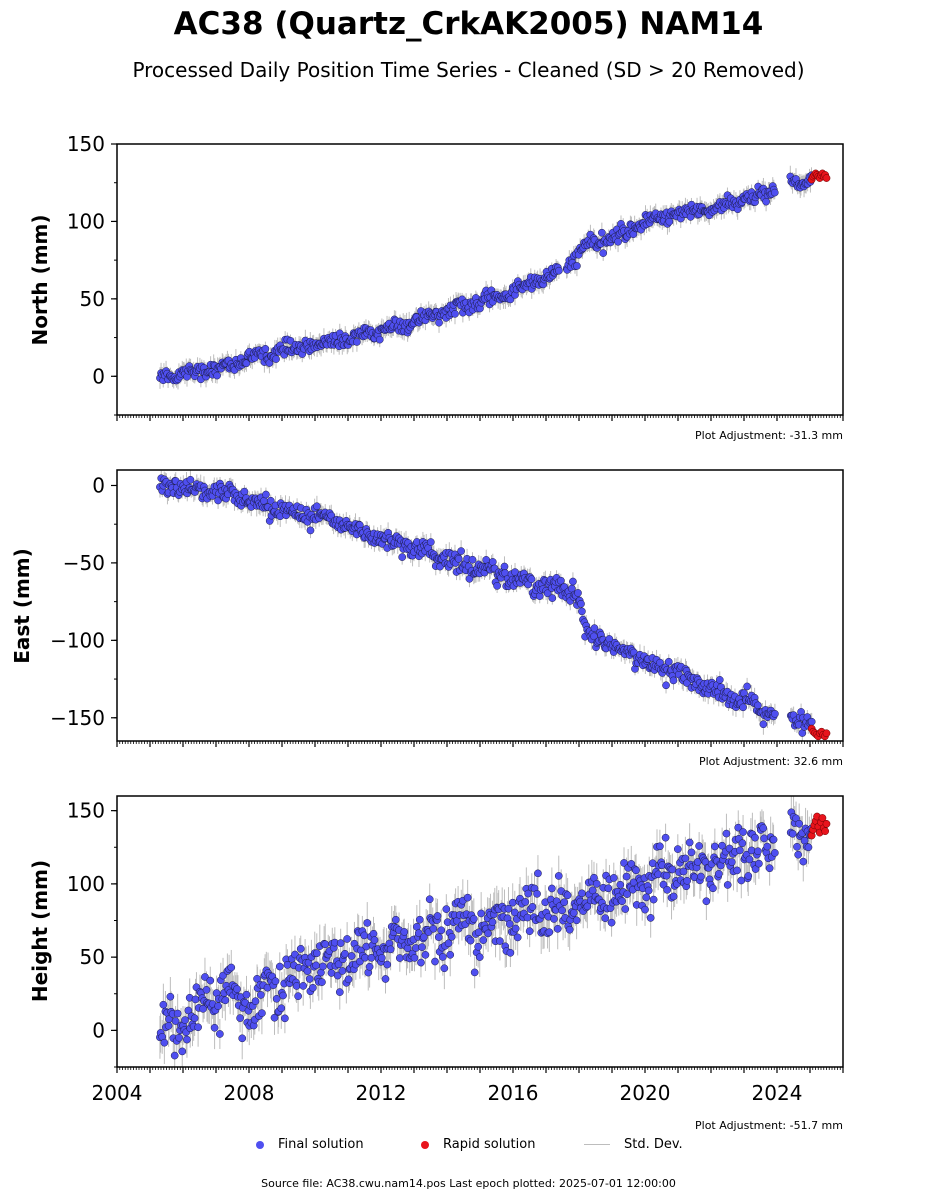 This screenshot has width=937, height=1200. Describe the element at coordinates (40, 931) in the screenshot. I see `height-y-axis-label: Height (mm)` at that location.